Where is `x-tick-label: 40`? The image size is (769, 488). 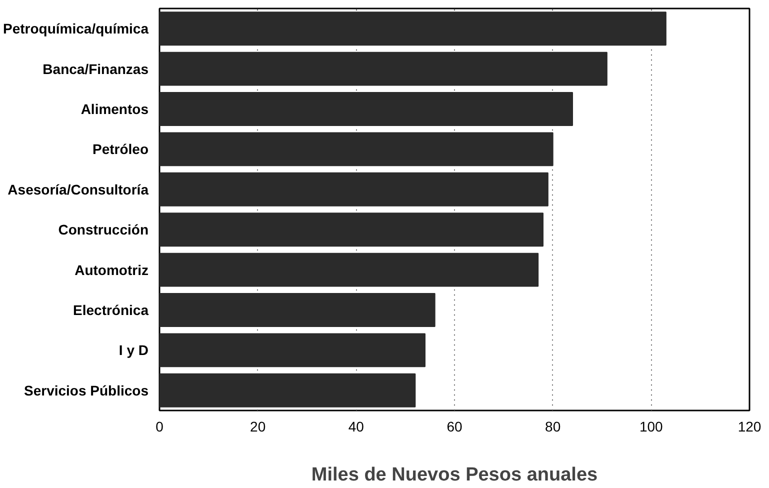
x-tick-label: 40 is located at coordinates (356, 426).